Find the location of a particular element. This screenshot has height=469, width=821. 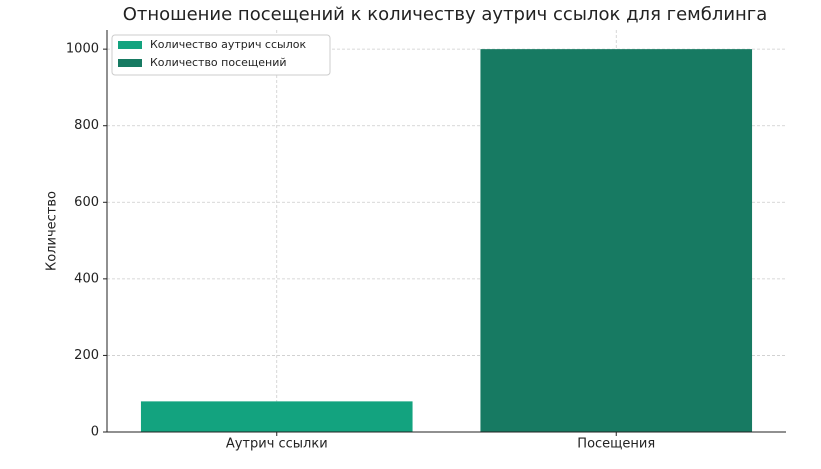

legend-label: Количество посещений is located at coordinates (218, 62).